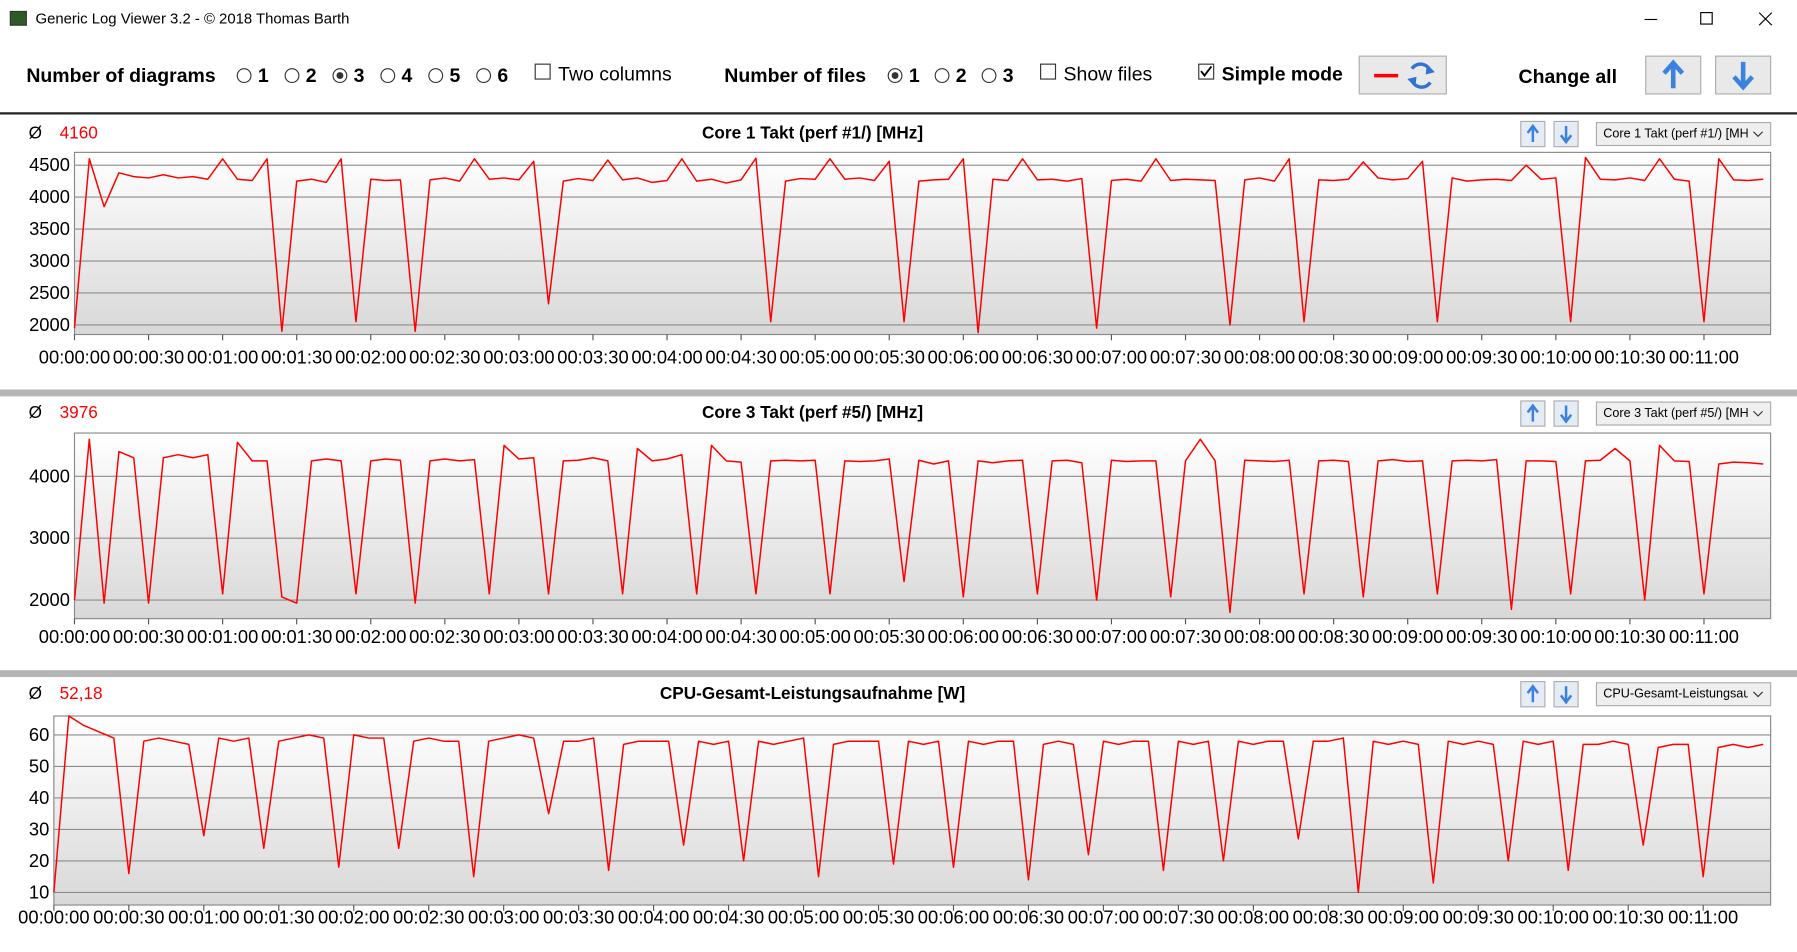  What do you see at coordinates (1333, 356) in the screenshot?
I see `x-tick-label: 00:08:30` at bounding box center [1333, 356].